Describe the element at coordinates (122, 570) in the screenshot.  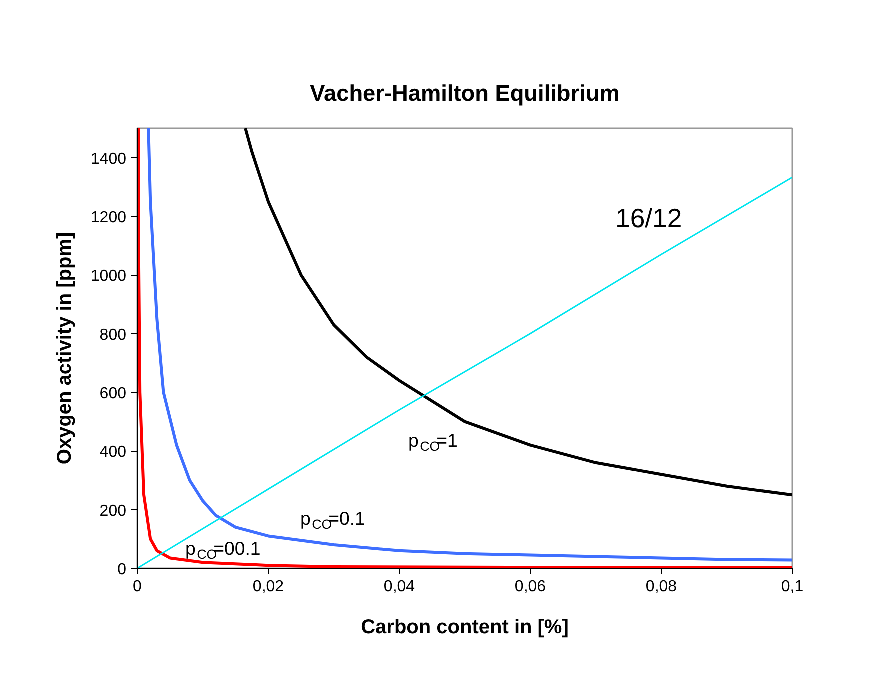
I see `y-tick-label: 0` at that location.